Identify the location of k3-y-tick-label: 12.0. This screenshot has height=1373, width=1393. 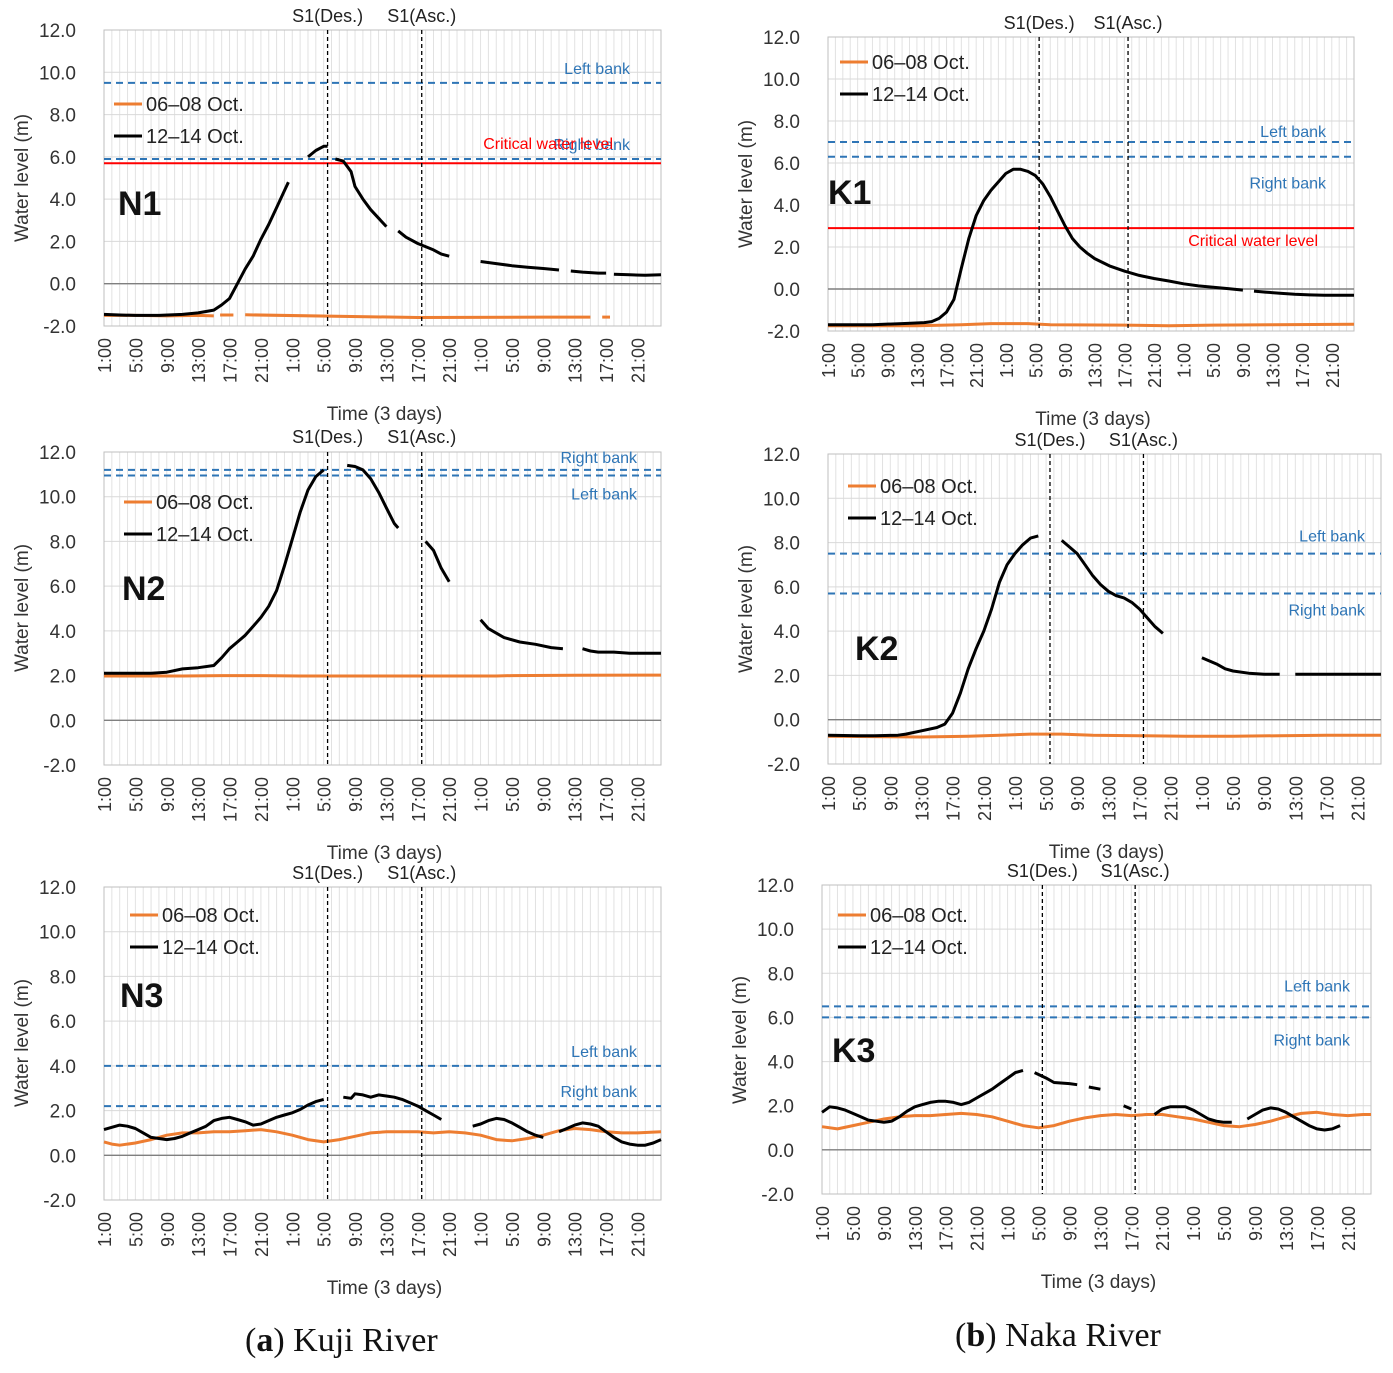
(775, 886).